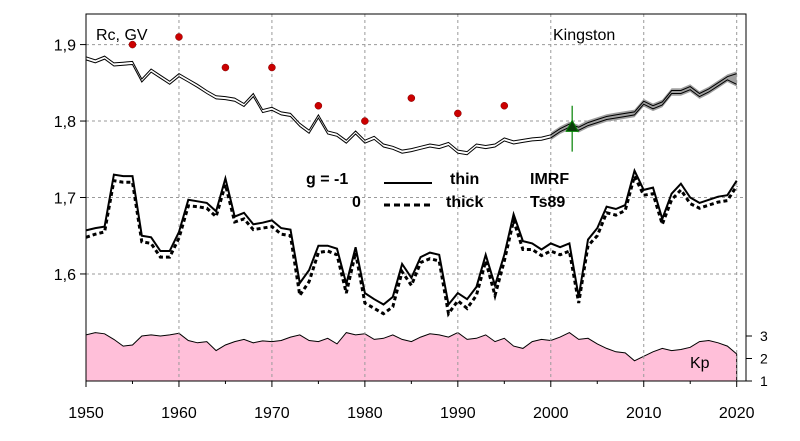  I want to click on y-tick-label-0: 1,6, so click(65, 275).